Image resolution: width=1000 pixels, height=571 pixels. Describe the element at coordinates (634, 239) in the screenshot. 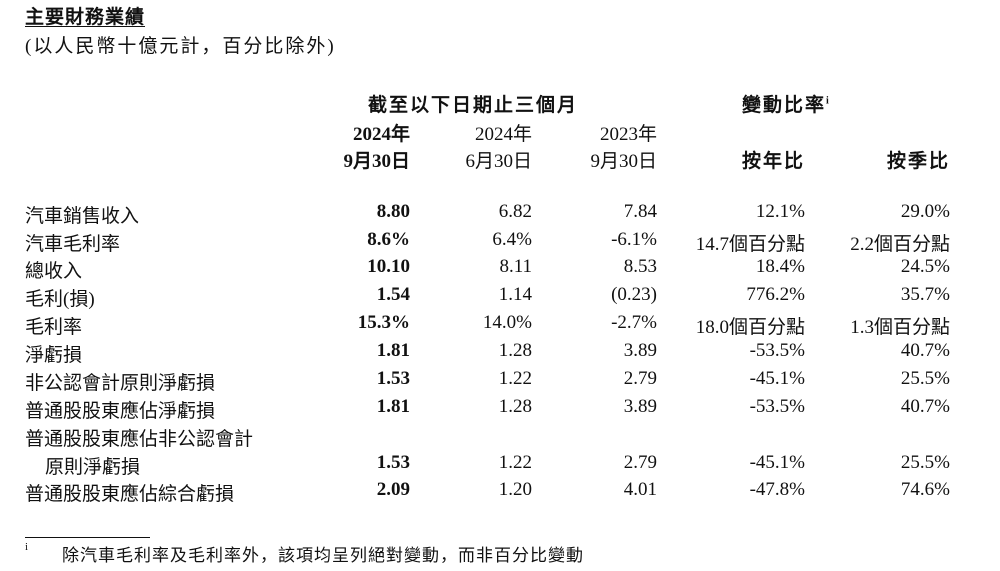

I see `value-2023-q3: -6.1%` at that location.